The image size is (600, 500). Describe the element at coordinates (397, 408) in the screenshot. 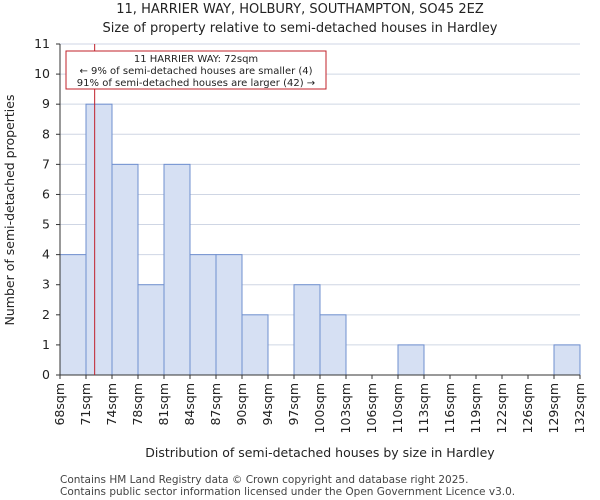

I see `x-tick-label: 110sqm` at that location.